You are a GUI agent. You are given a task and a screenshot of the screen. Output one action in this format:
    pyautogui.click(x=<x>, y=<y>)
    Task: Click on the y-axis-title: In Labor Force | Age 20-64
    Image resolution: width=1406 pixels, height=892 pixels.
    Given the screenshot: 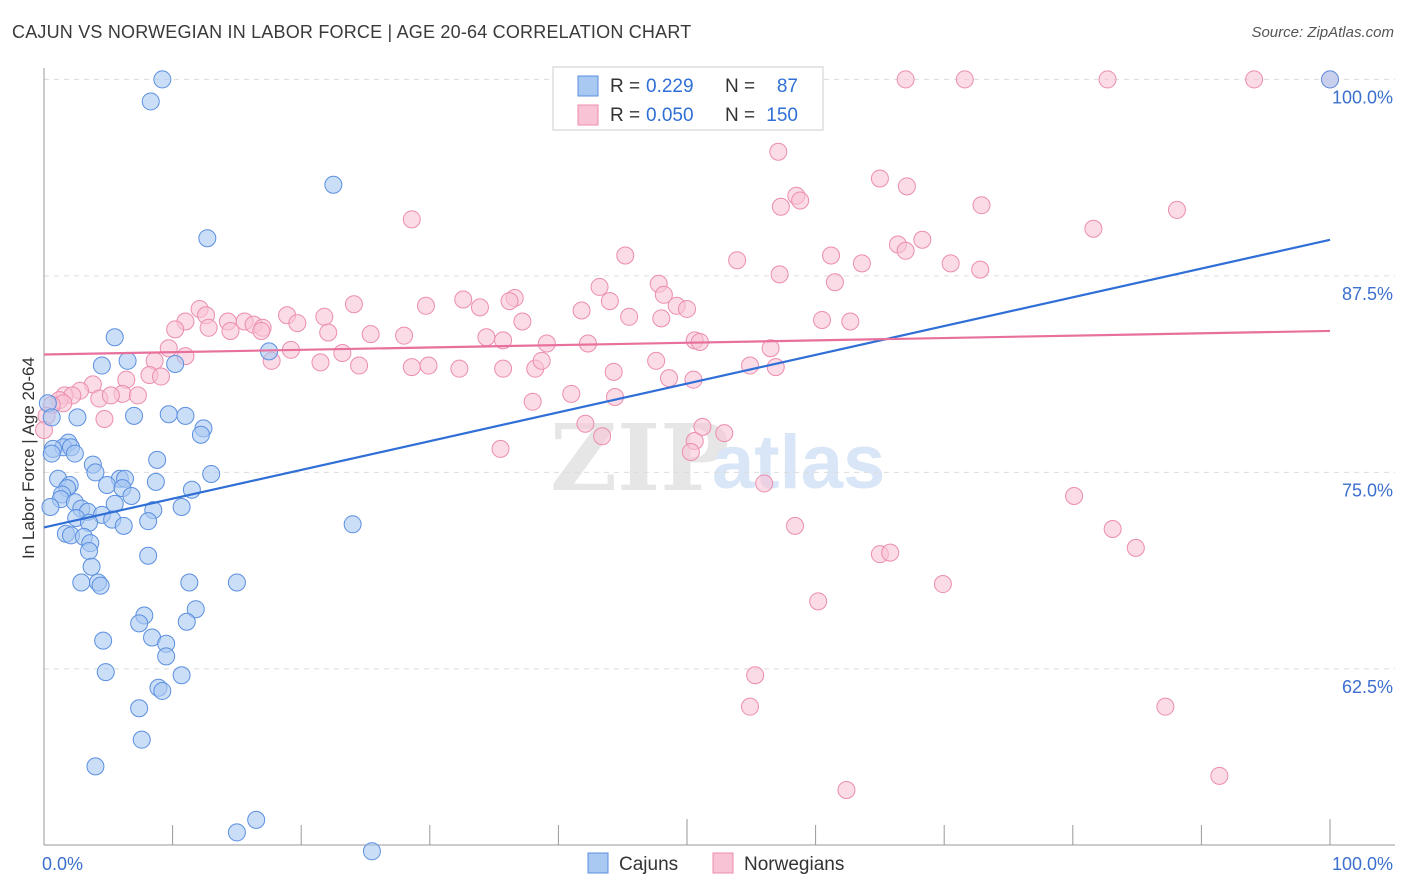 What is the action you would take?
    pyautogui.click(x=28, y=458)
    